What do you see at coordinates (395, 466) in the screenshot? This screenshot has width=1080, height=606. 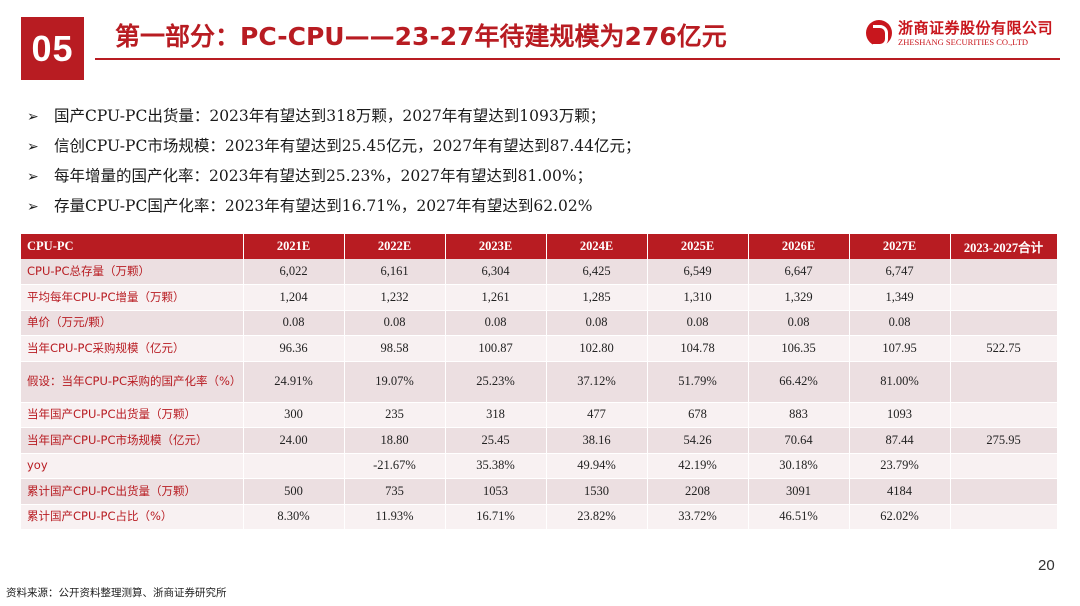 I see `table-cell: -21.67%` at bounding box center [395, 466].